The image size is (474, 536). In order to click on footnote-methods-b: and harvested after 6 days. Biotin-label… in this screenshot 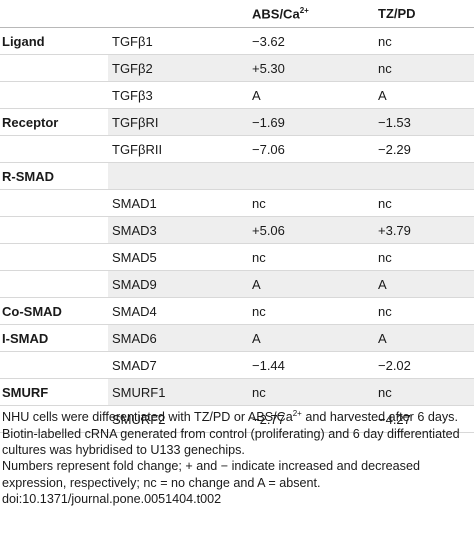, I will do `click(231, 433)`.